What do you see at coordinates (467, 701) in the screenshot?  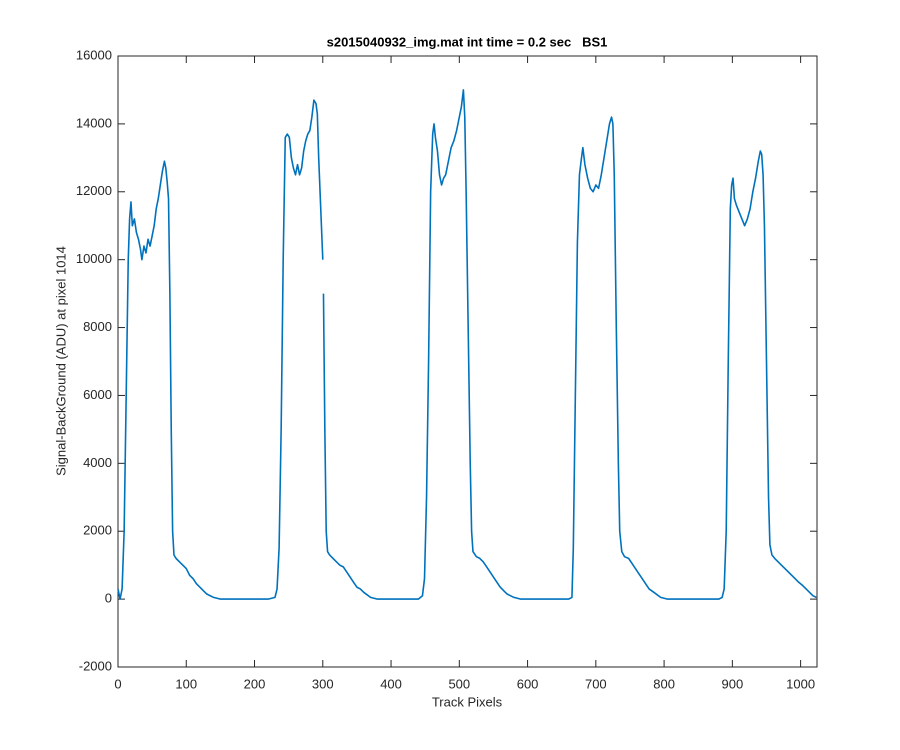 I see `x-axis-label: Track Pixels` at bounding box center [467, 701].